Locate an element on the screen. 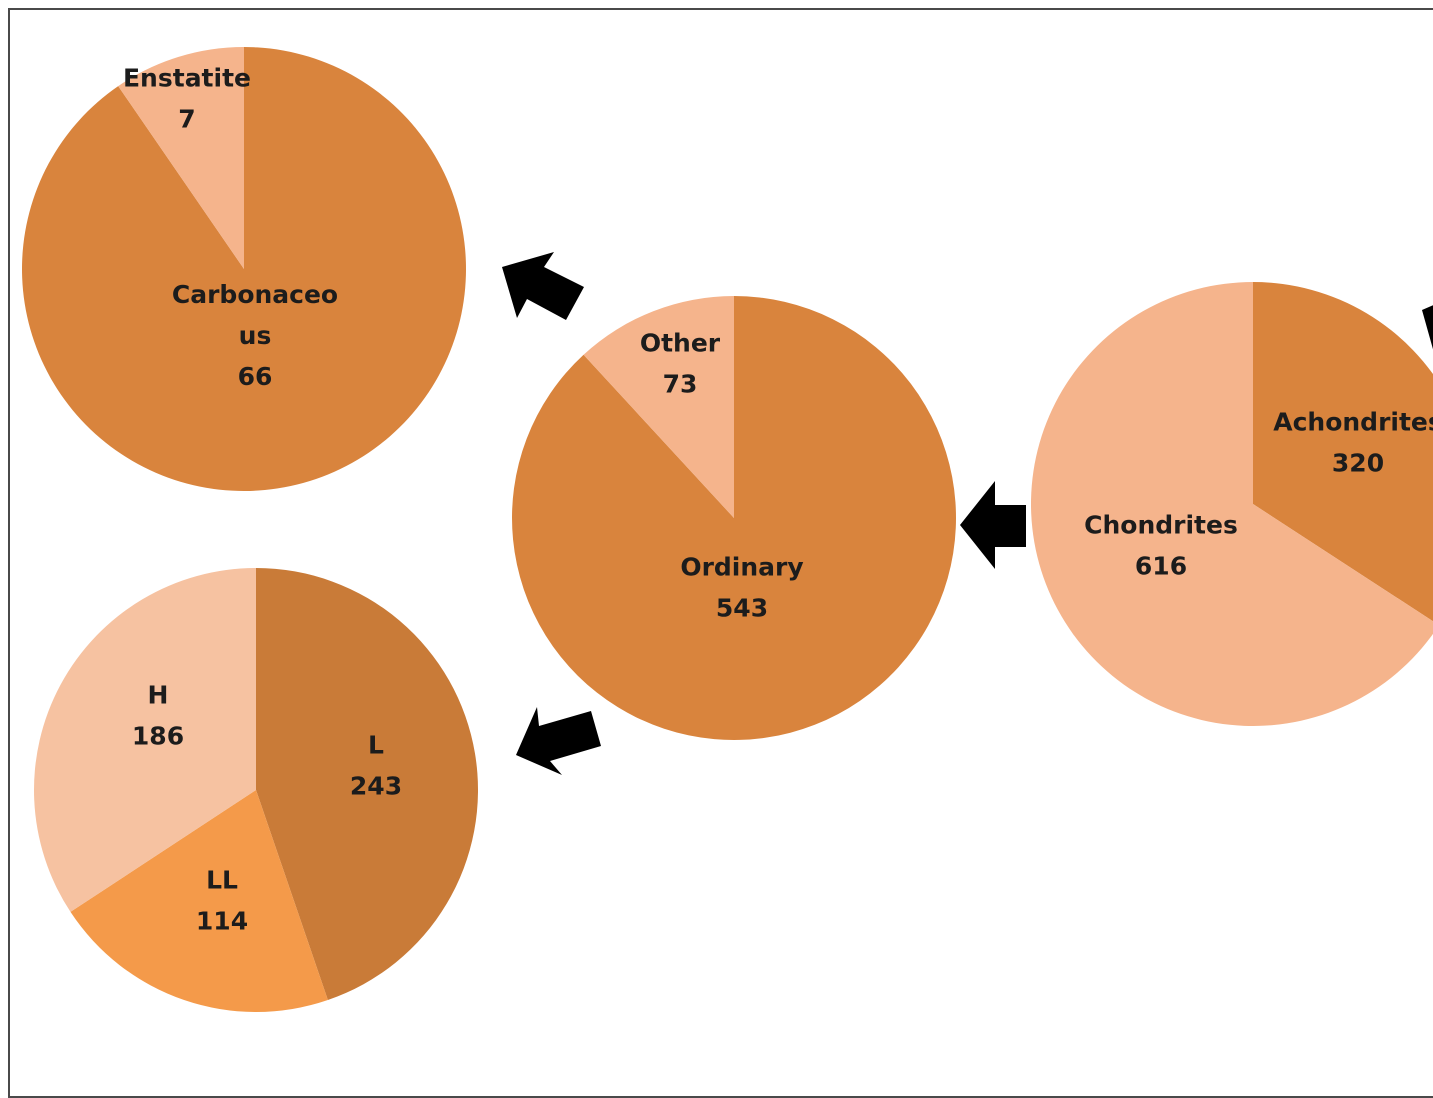 This screenshot has width=1433, height=1098. data-label-enstatite: Enstatite 7 is located at coordinates (187, 99).